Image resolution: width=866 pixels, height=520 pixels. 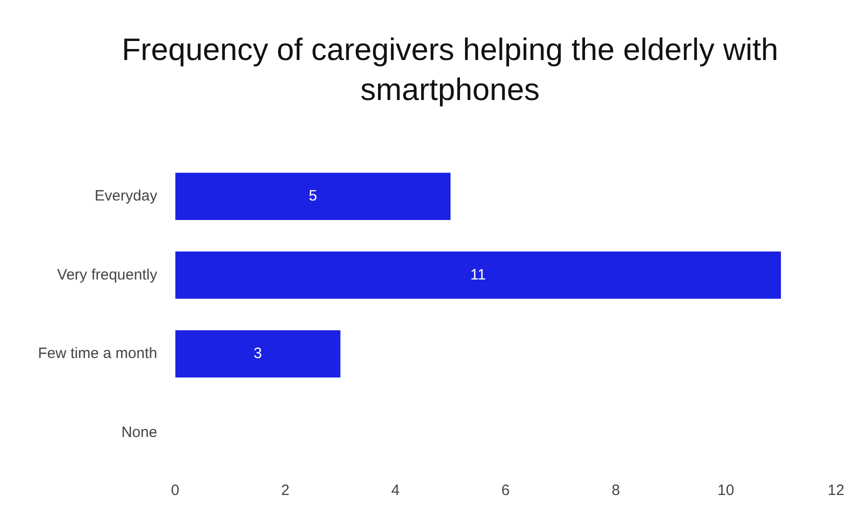 I want to click on x-tick-label: 6, so click(x=505, y=491).